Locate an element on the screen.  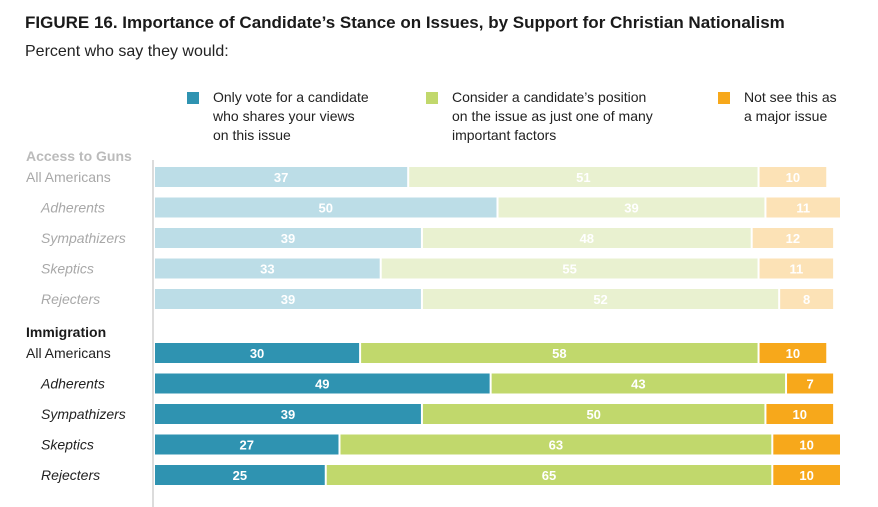
data-label: 63 is located at coordinates (556, 445).